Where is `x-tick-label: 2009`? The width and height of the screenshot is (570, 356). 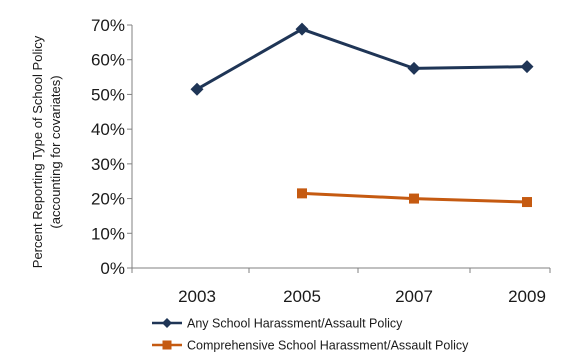 x-tick-label: 2009 is located at coordinates (527, 296).